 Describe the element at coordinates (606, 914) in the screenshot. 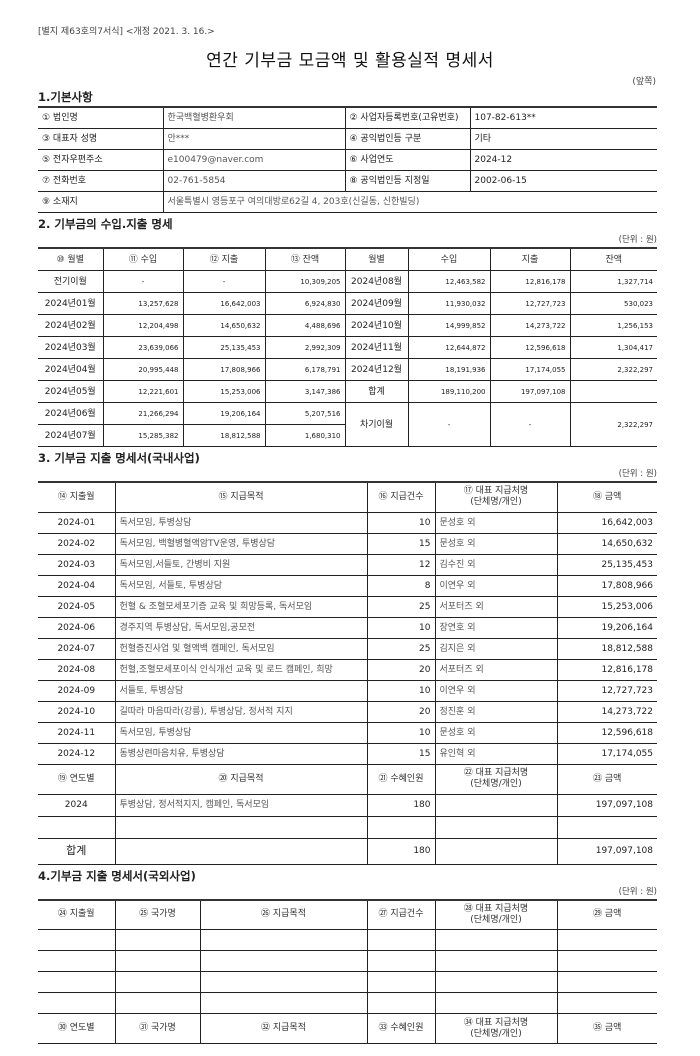

I see `column-header: ㉙ 금액` at that location.